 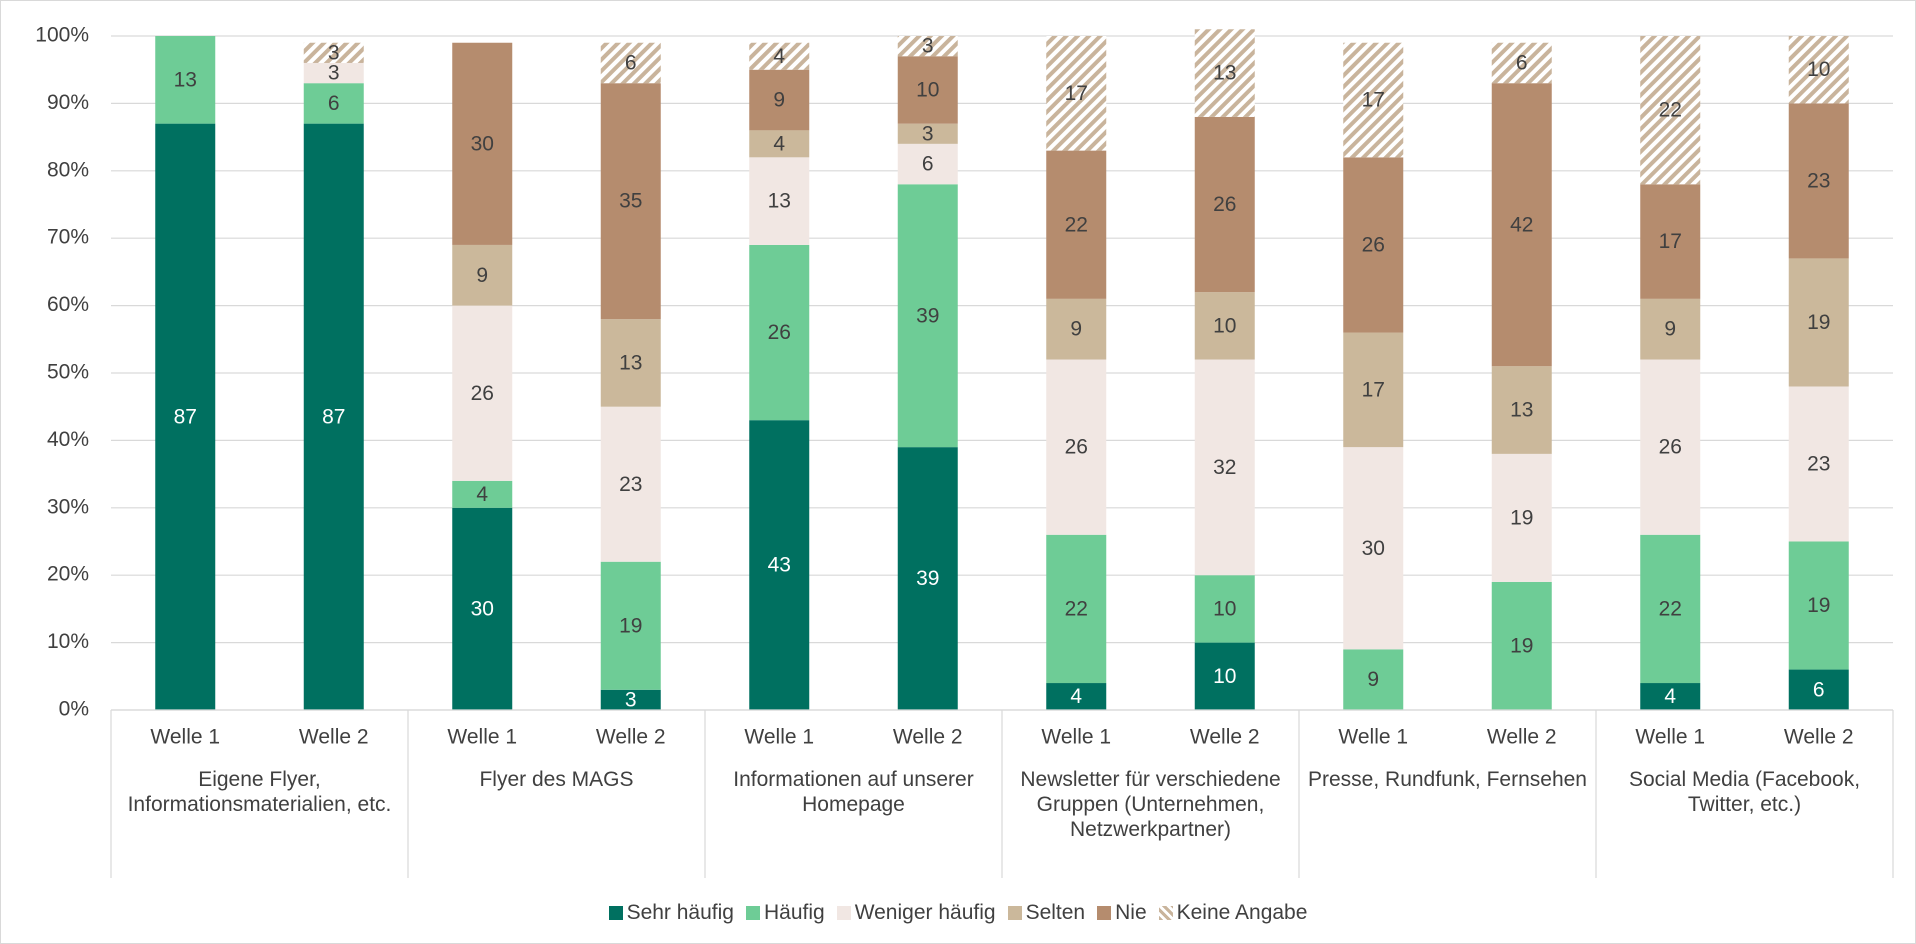 What do you see at coordinates (68, 439) in the screenshot?
I see `y-tick-label: 40%` at bounding box center [68, 439].